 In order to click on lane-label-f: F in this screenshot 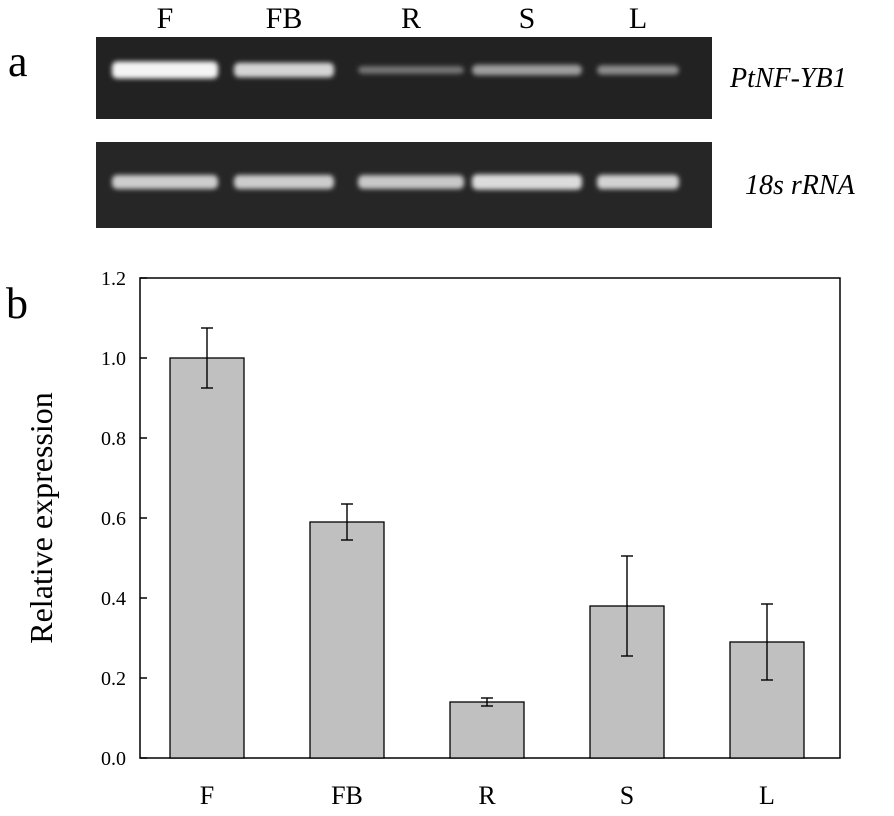, I will do `click(165, 18)`.